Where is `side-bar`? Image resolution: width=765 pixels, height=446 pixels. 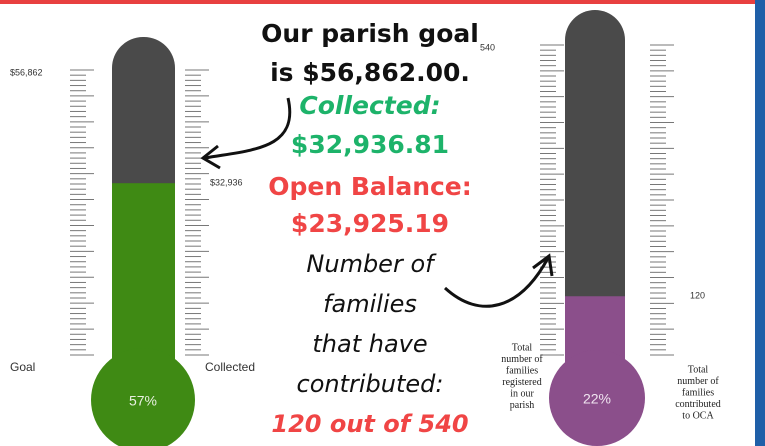
side-bar is located at coordinates (760, 223).